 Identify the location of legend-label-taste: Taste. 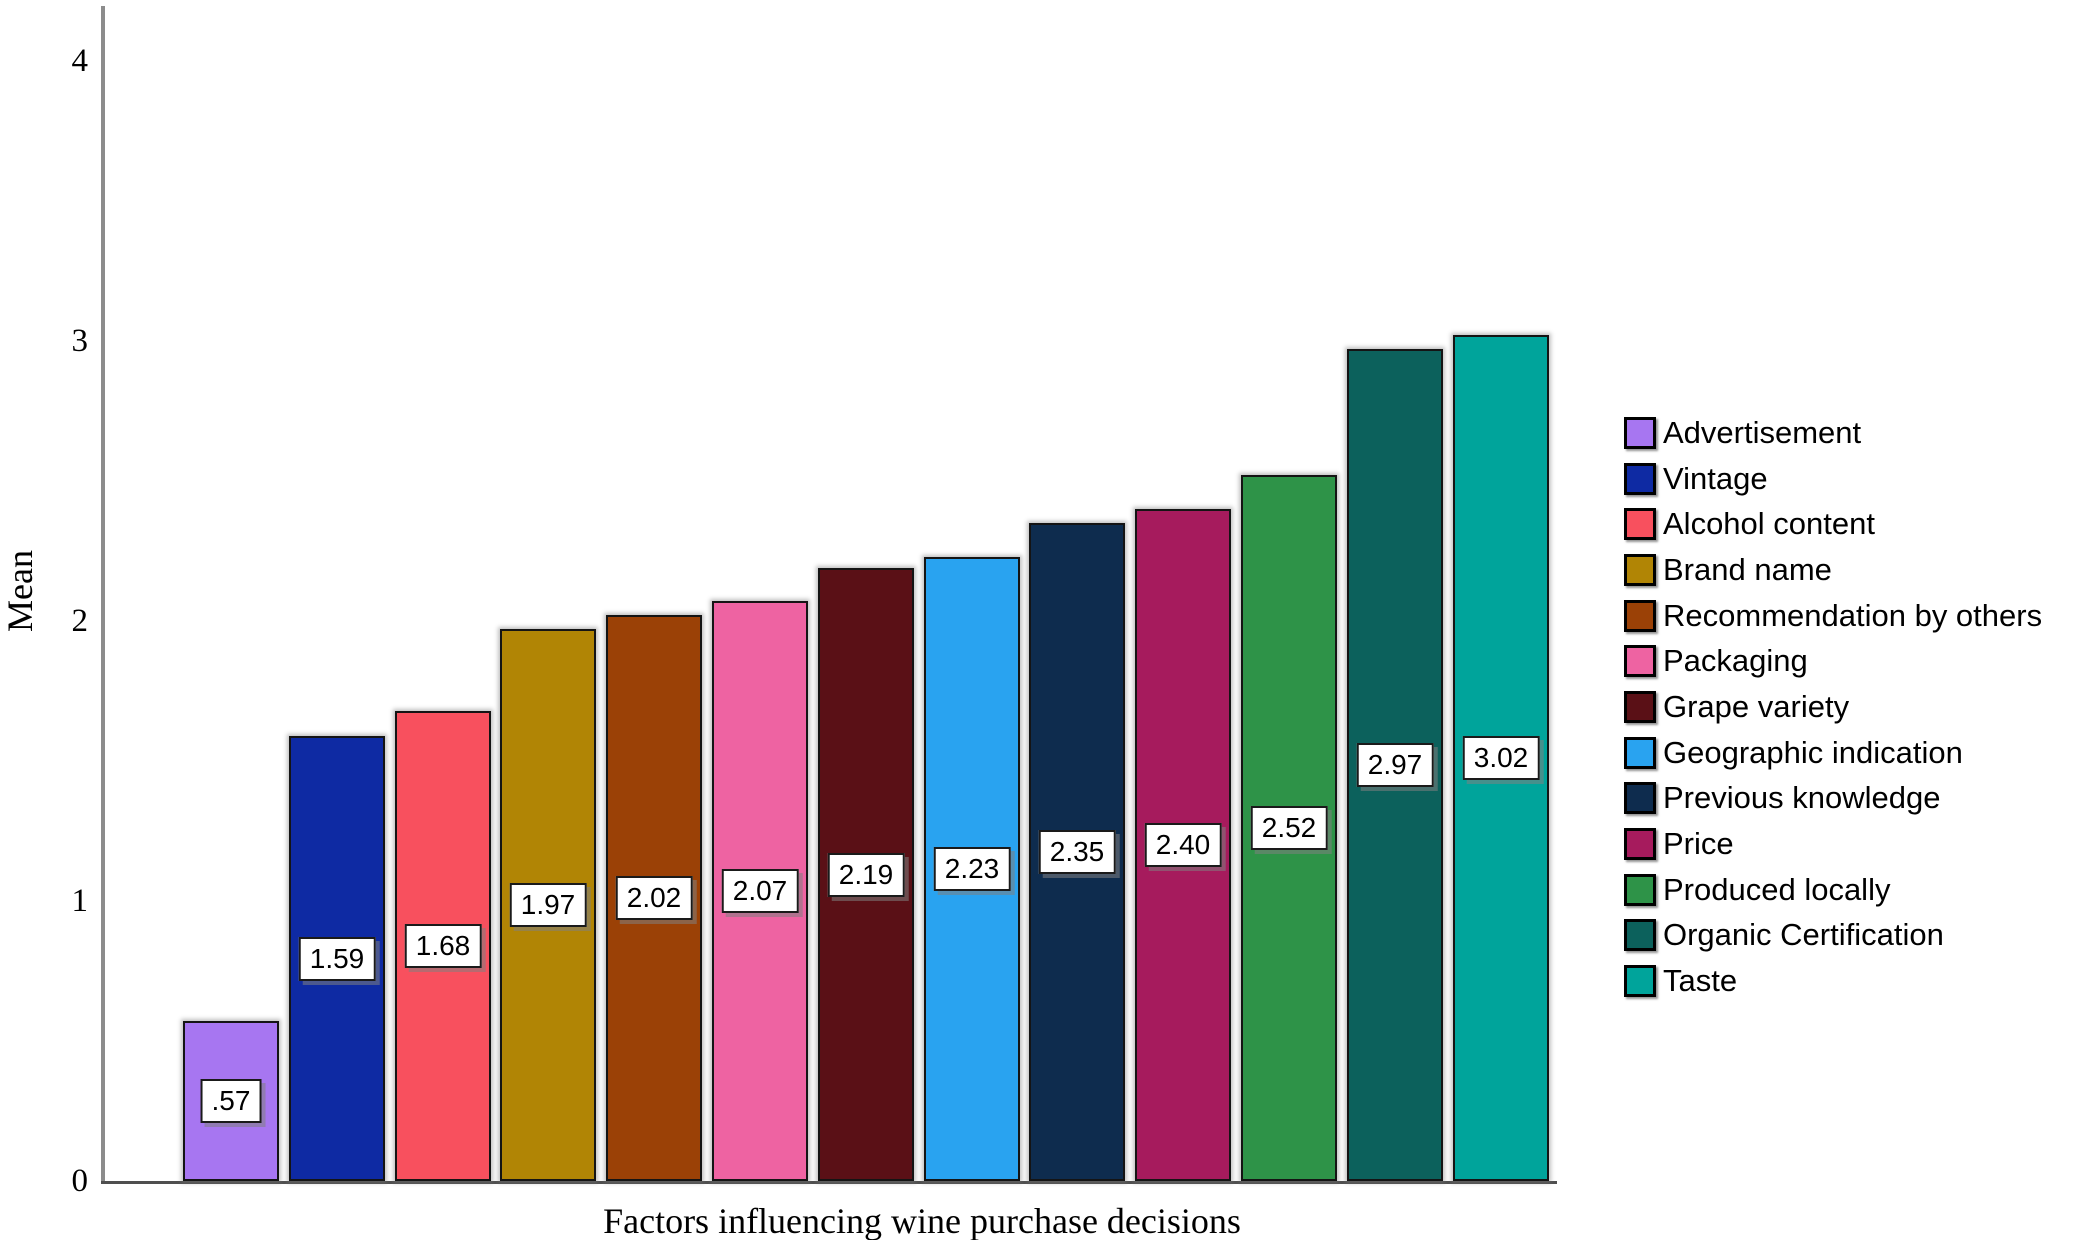
(1700, 980).